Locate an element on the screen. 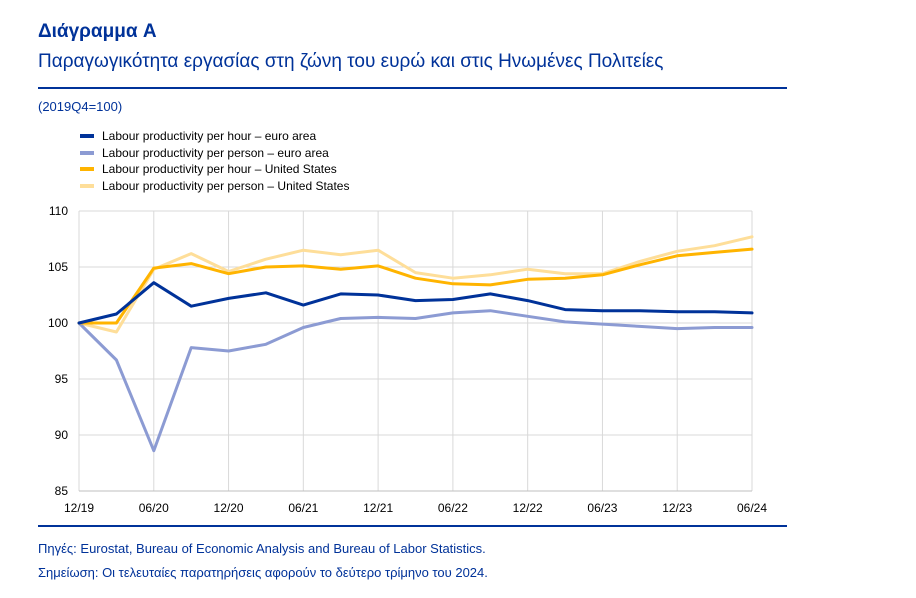  legend-label: Labour productivity per hour – euro area is located at coordinates (209, 136).